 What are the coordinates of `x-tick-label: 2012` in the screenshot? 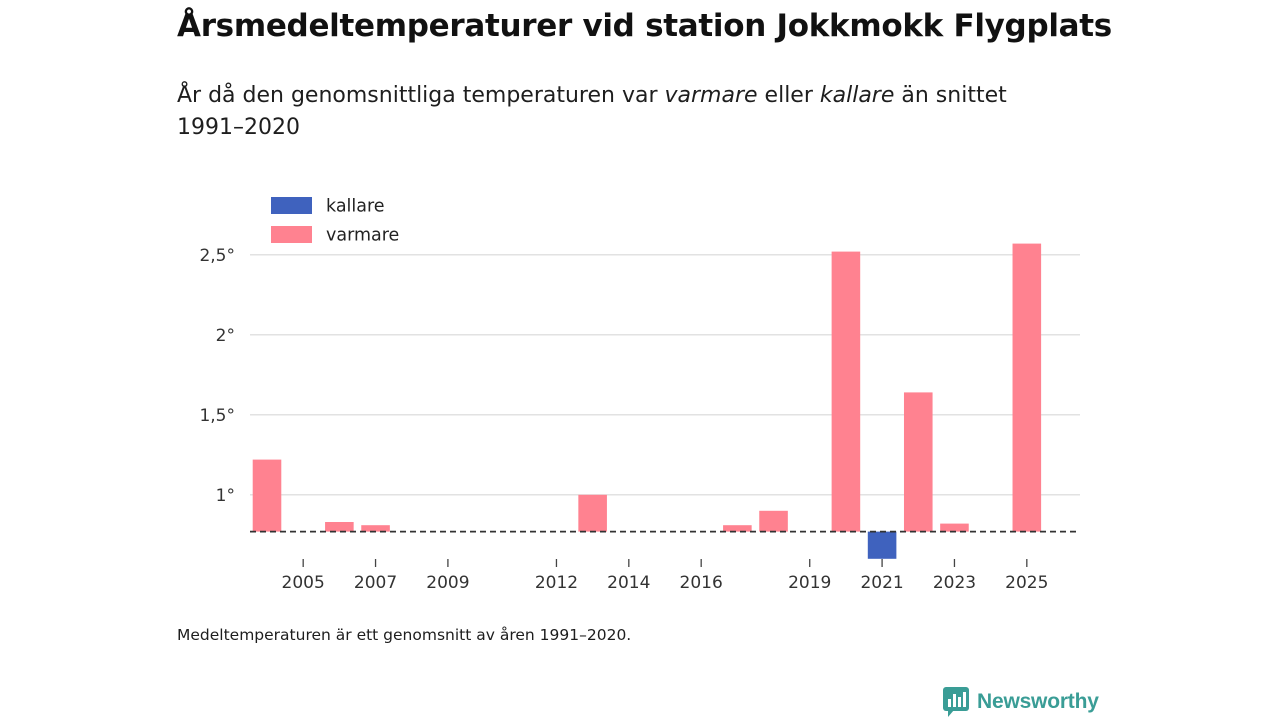 It's located at (556, 583).